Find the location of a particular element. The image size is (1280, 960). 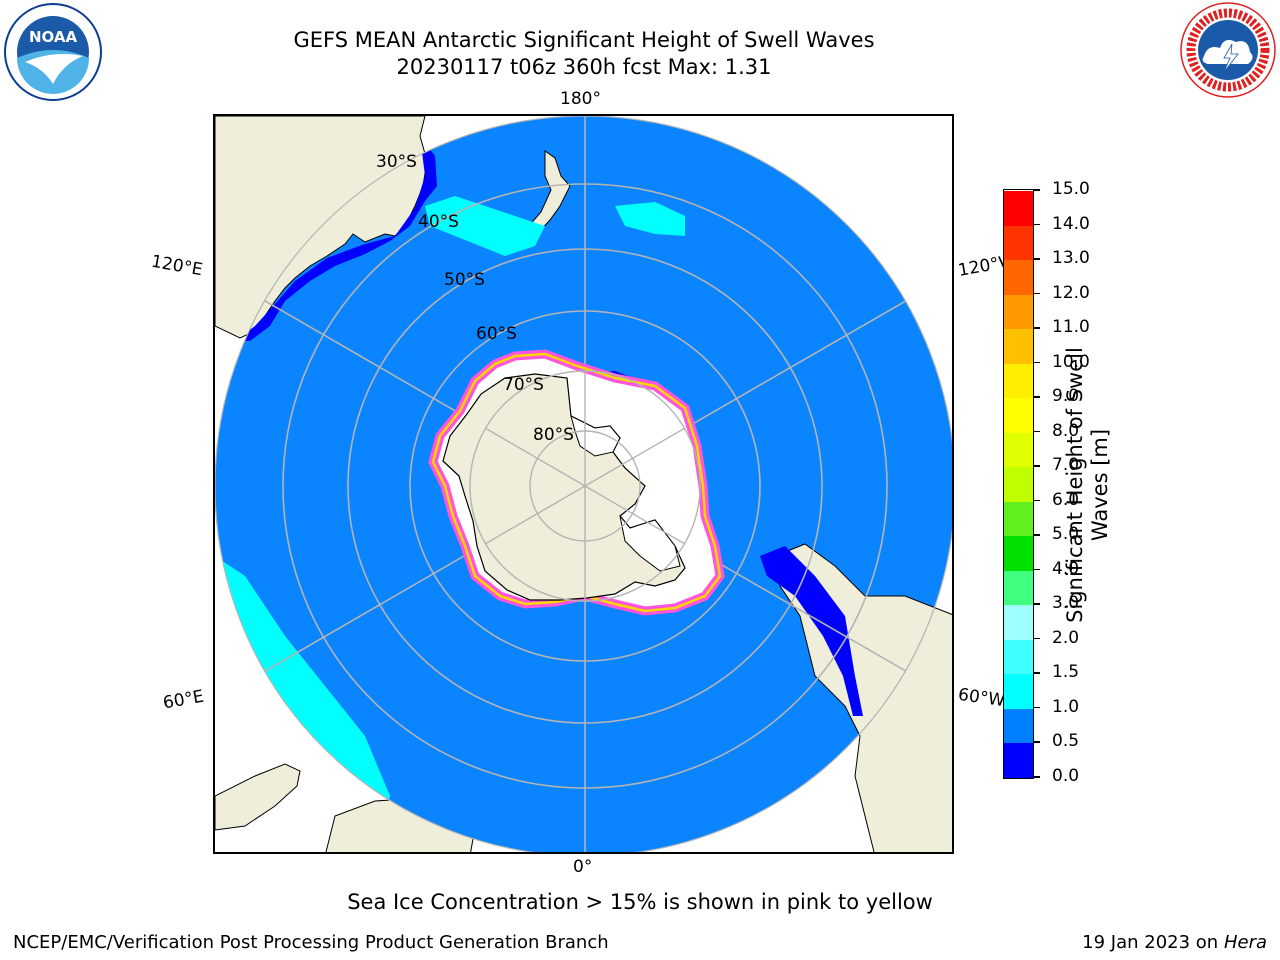

national-weather-service-logo is located at coordinates (1228, 50).